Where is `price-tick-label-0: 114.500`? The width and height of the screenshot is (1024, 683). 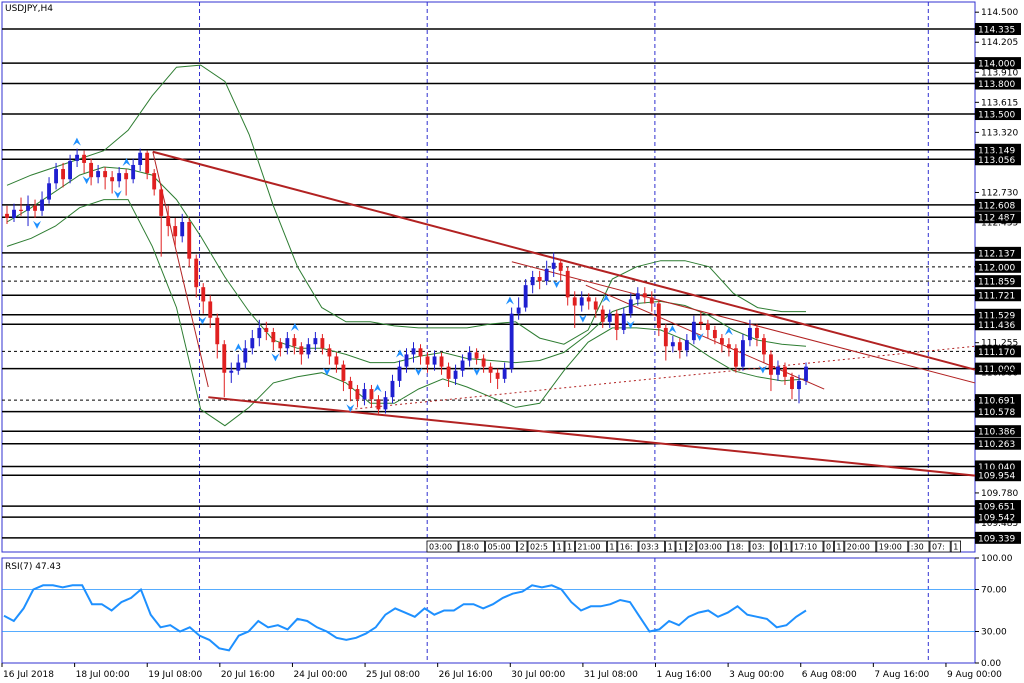
price-tick-label-0: 114.500 is located at coordinates (999, 13).